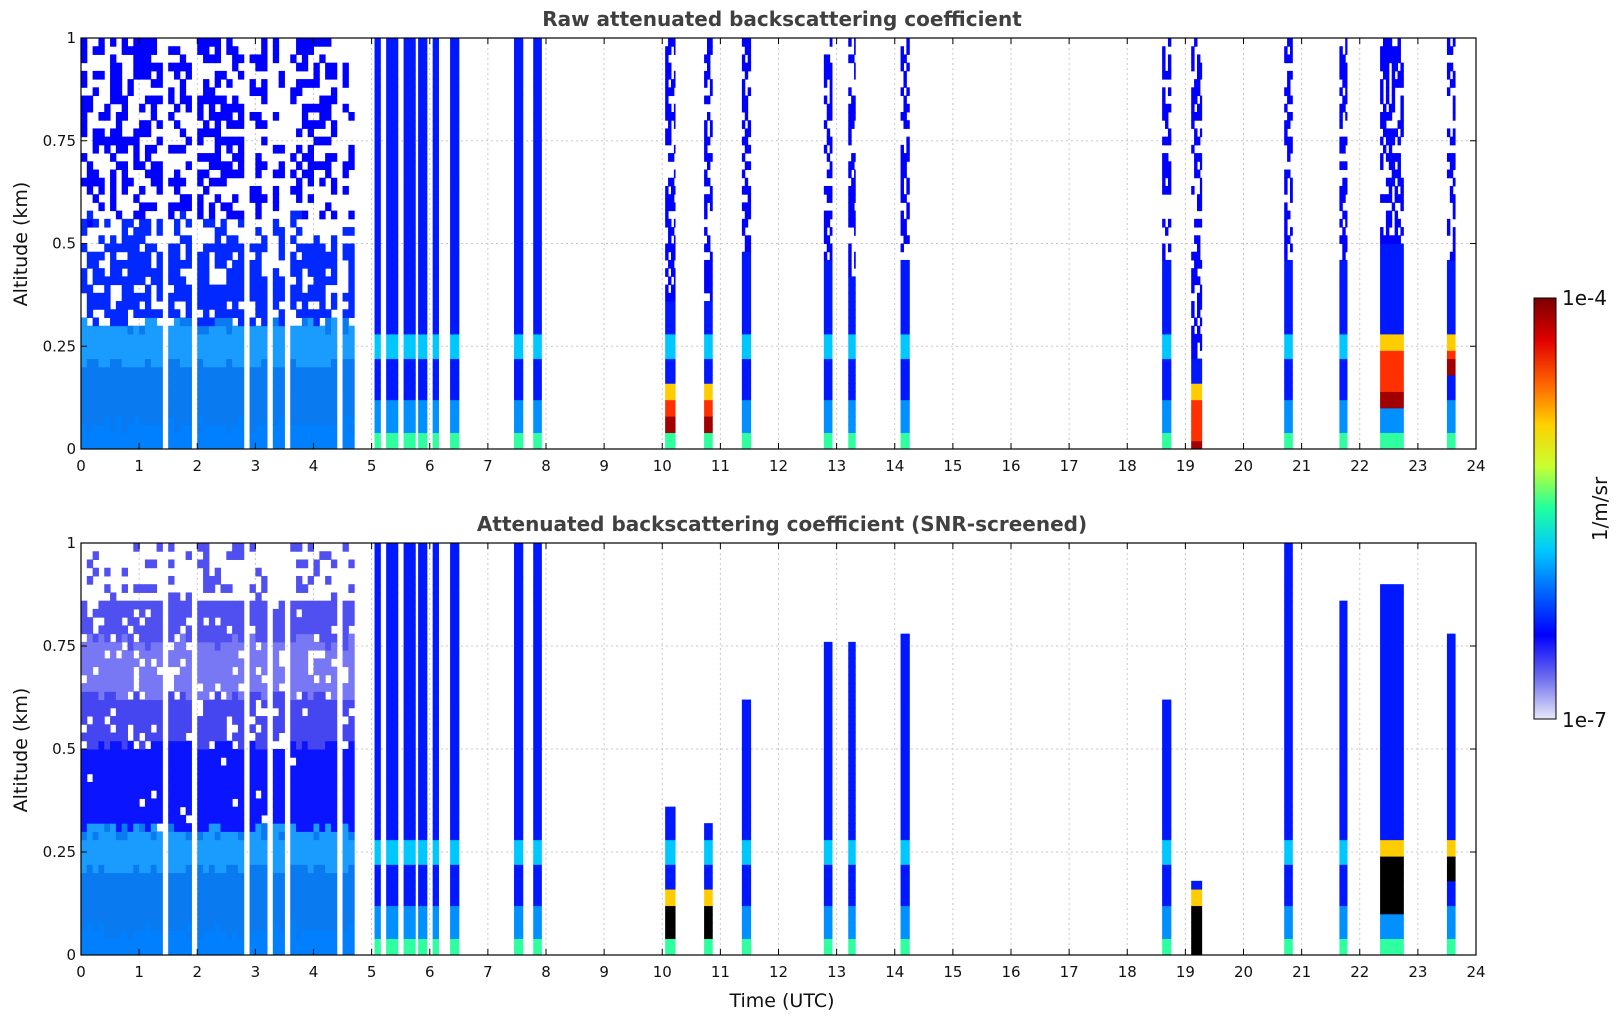 The image size is (1621, 1020). I want to click on data-column, so click(119, 778).